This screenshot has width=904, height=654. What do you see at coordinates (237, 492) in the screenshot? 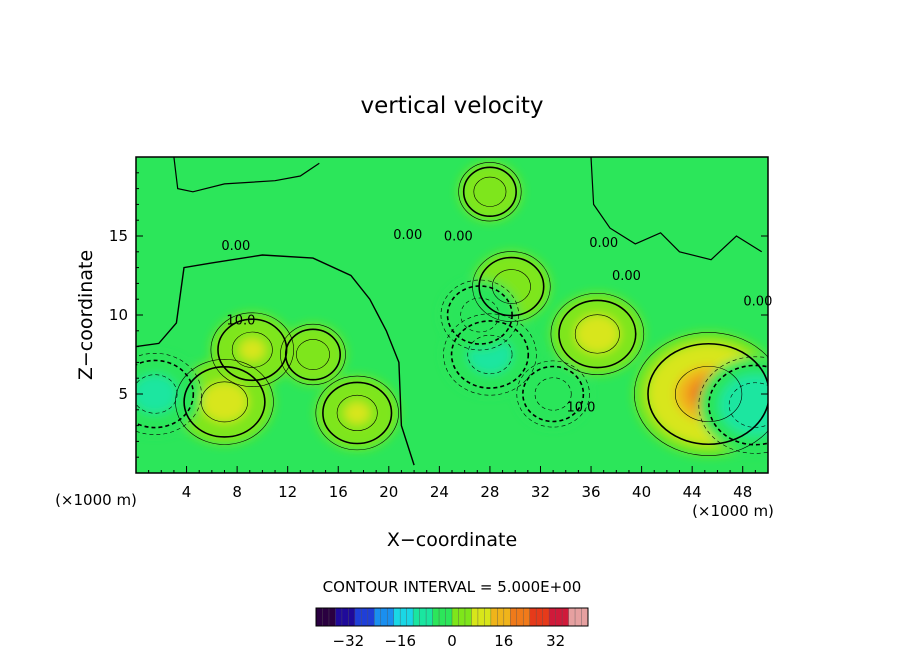
I see `x-tick-label: 8` at bounding box center [237, 492].